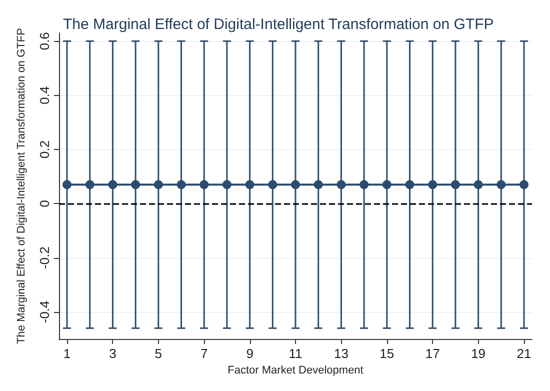 The image size is (550, 391). Describe the element at coordinates (524, 353) in the screenshot. I see `x-tick-label: 21` at that location.